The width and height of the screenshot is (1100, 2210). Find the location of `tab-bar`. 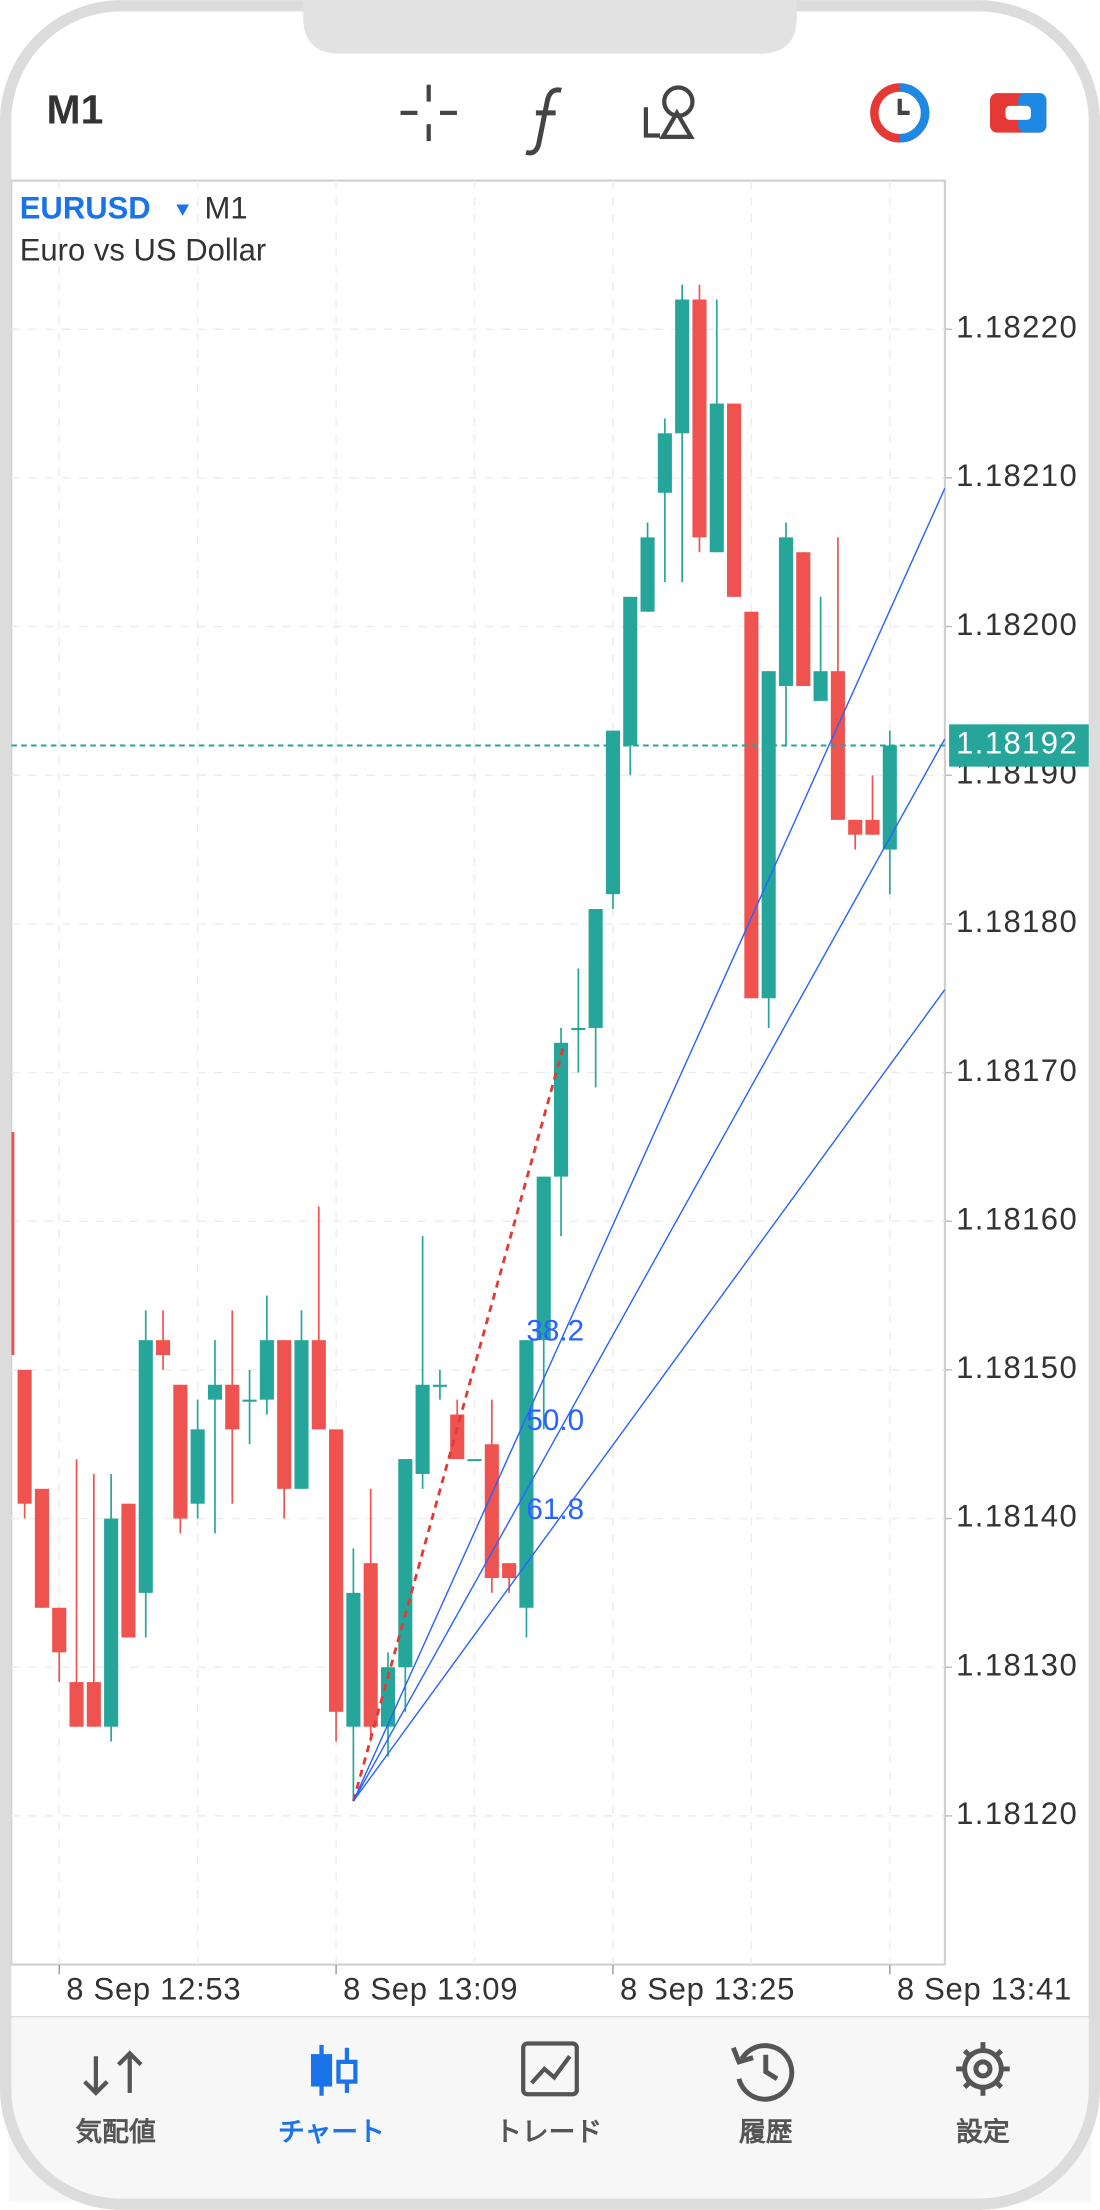

tab-bar is located at coordinates (550, 2109).